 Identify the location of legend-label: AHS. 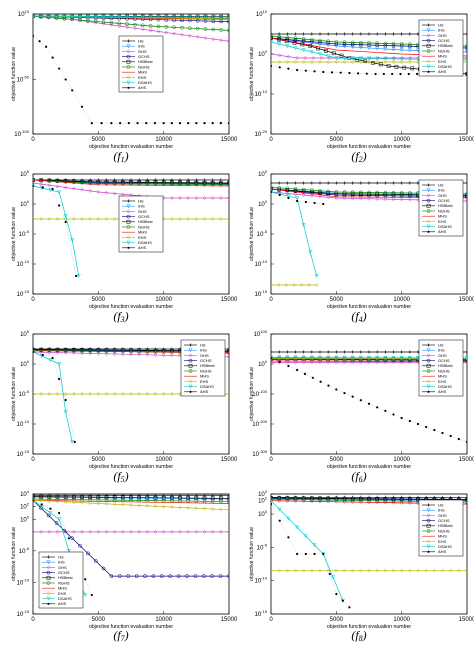
(442, 71).